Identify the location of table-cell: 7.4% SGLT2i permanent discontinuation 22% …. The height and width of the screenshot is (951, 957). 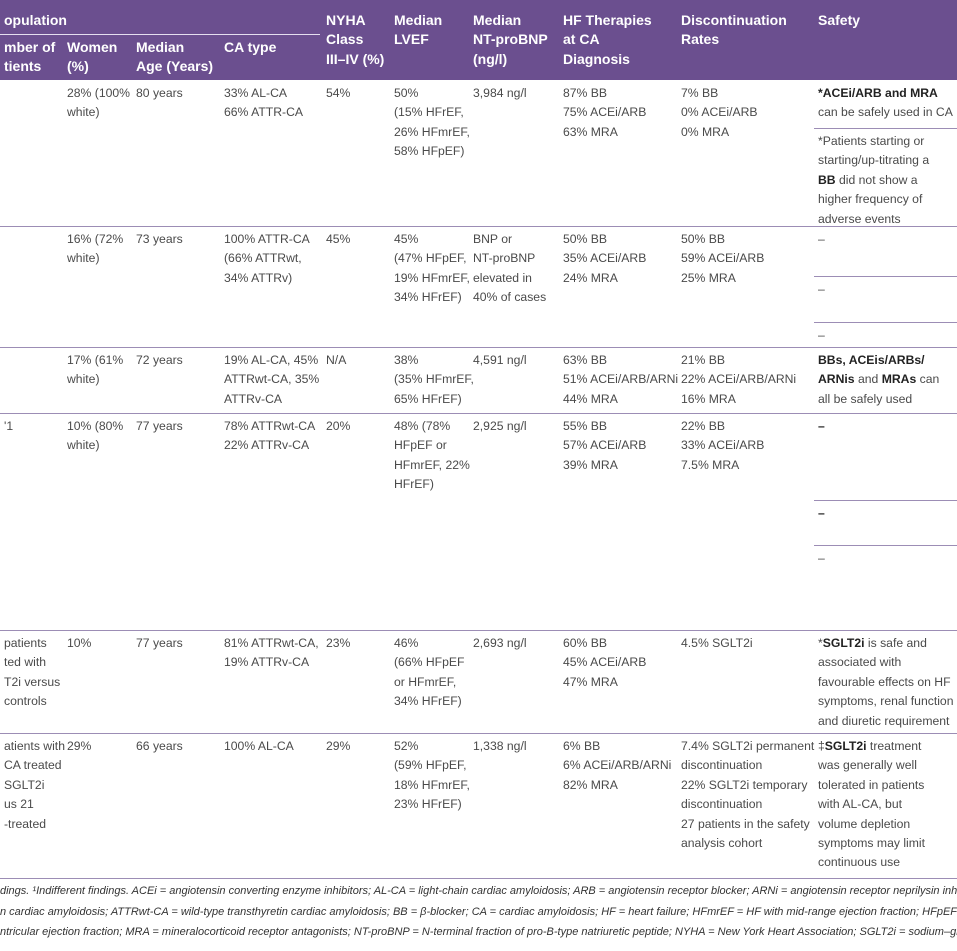
(747, 795).